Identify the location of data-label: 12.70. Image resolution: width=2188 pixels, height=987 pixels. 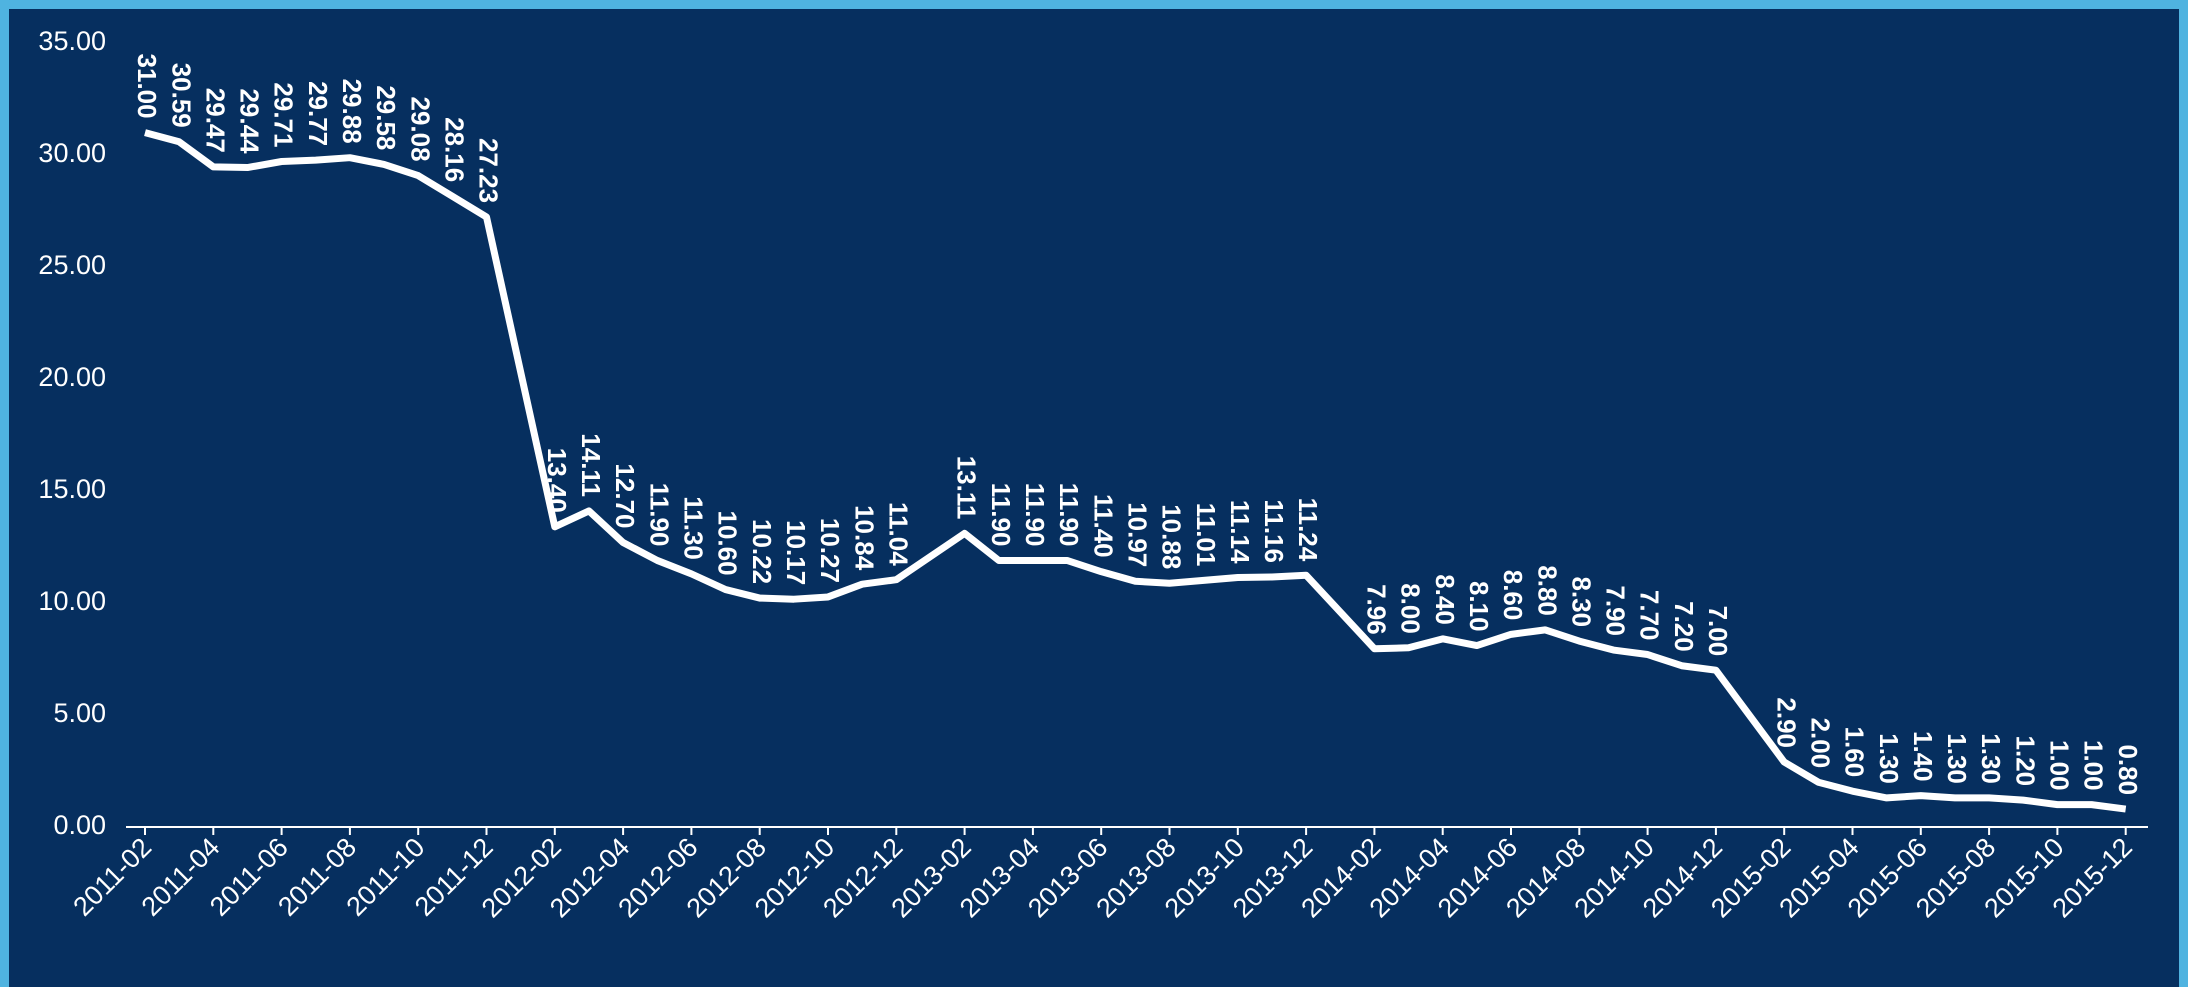
(625, 495).